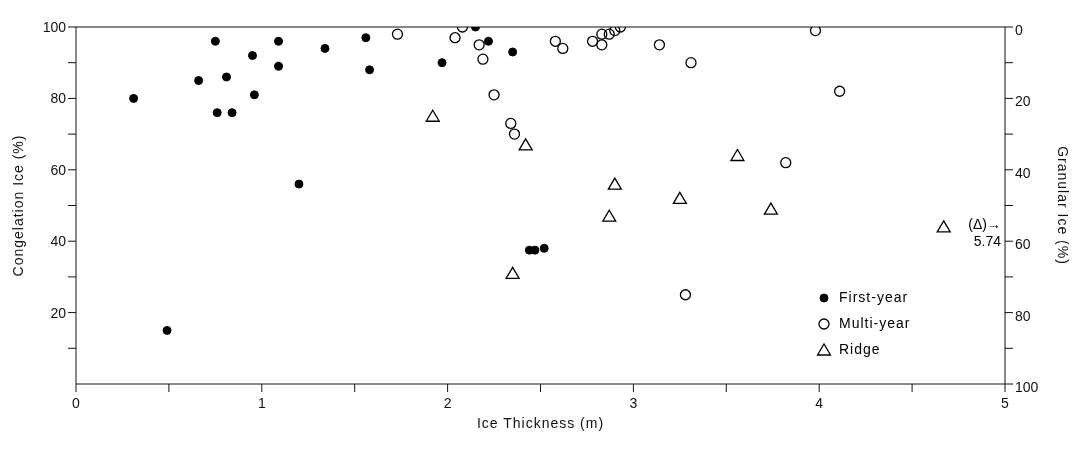 Image resolution: width=1081 pixels, height=451 pixels. What do you see at coordinates (1023, 172) in the screenshot?
I see `y2-tick-label: 40` at bounding box center [1023, 172].